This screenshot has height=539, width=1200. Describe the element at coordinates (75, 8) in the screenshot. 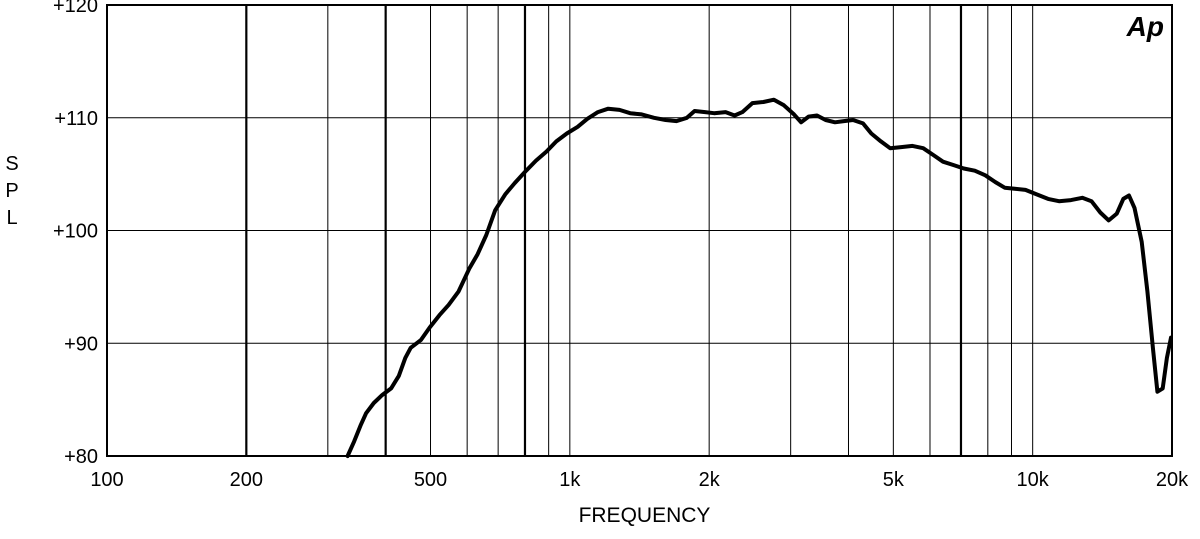

I see `y-tick-label: +120` at that location.